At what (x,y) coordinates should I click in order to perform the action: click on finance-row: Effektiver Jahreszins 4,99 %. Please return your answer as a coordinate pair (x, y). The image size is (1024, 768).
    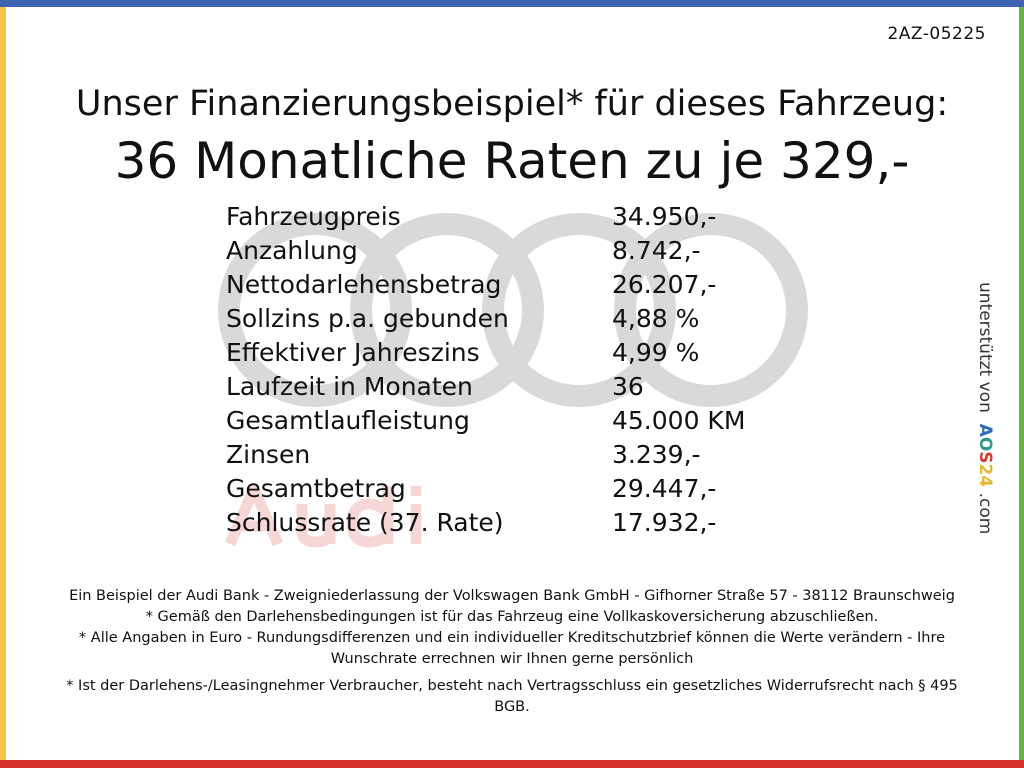
    Looking at the image, I should click on (485, 353).